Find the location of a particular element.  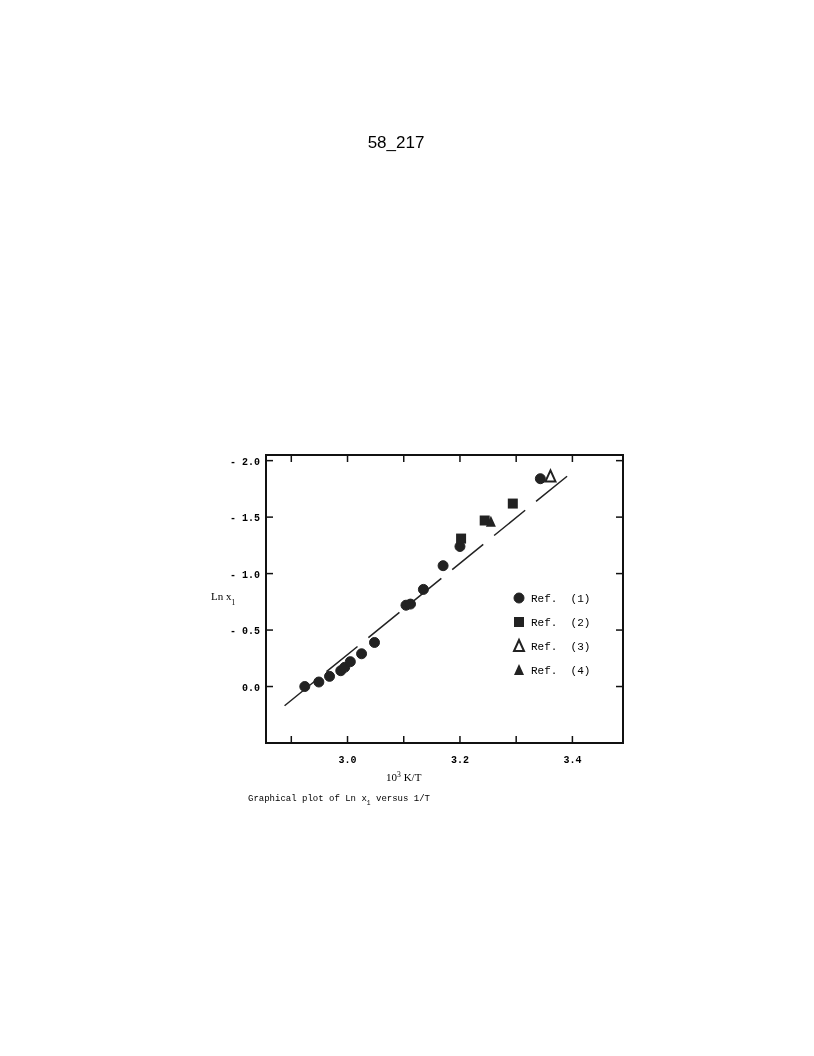

x-tick-label: 3.4 is located at coordinates (572, 760).